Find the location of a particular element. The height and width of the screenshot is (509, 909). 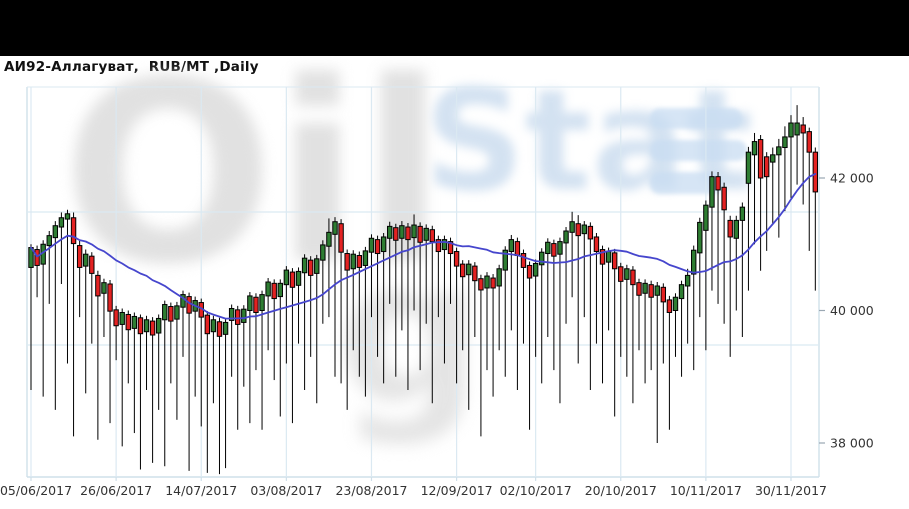

x-axis-date-label: 20/10/2017 is located at coordinates (621, 490).